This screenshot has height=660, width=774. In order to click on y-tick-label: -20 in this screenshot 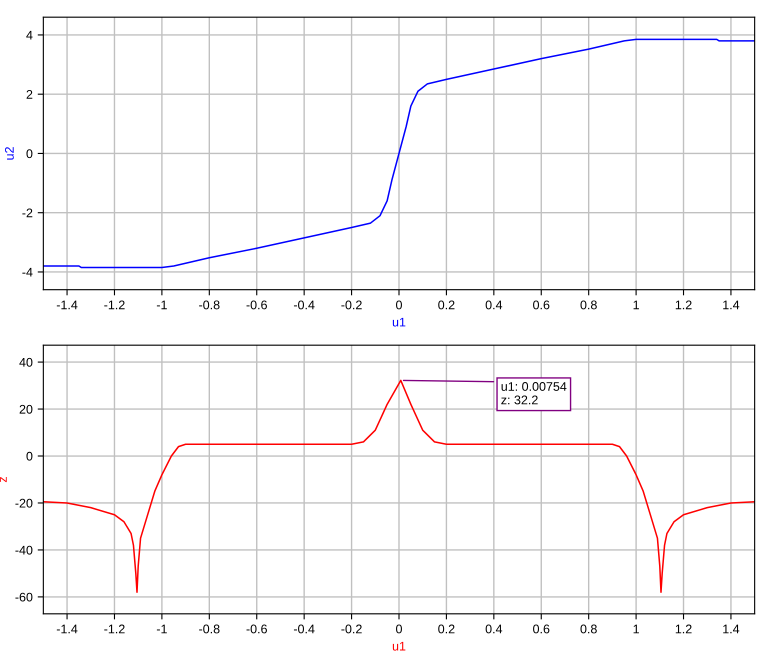, I will do `click(23, 503)`.